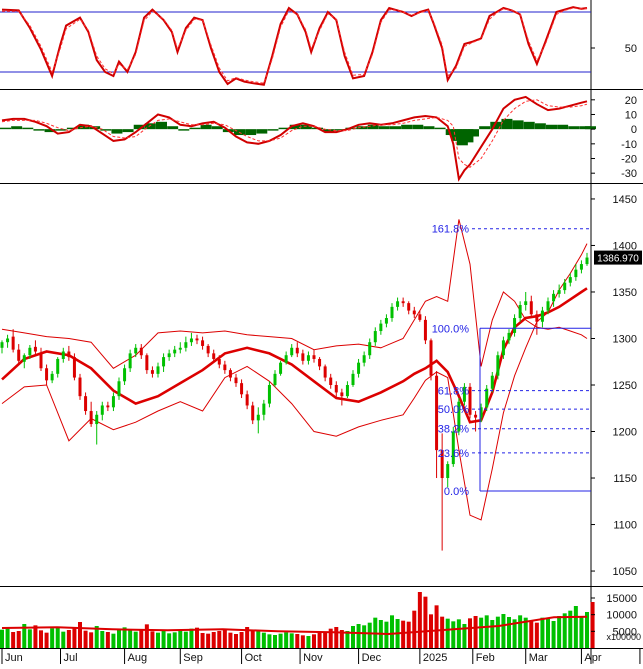  I want to click on x-tick-label: Nov, so click(313, 658).